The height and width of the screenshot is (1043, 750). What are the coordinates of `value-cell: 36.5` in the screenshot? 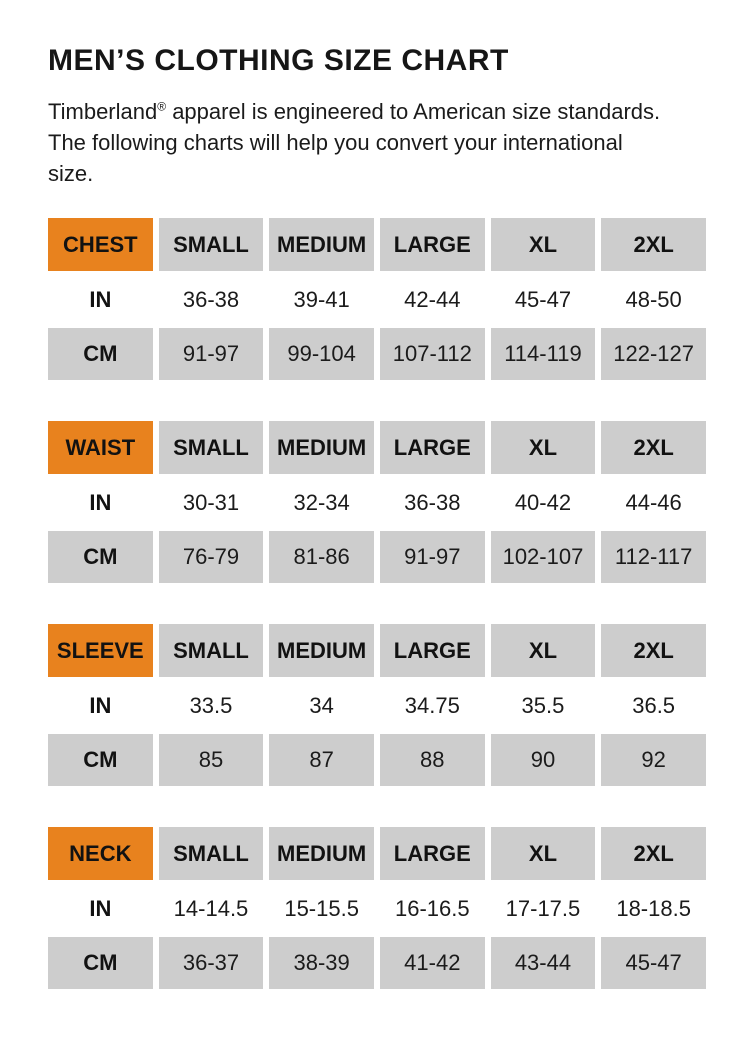 It's located at (653, 705).